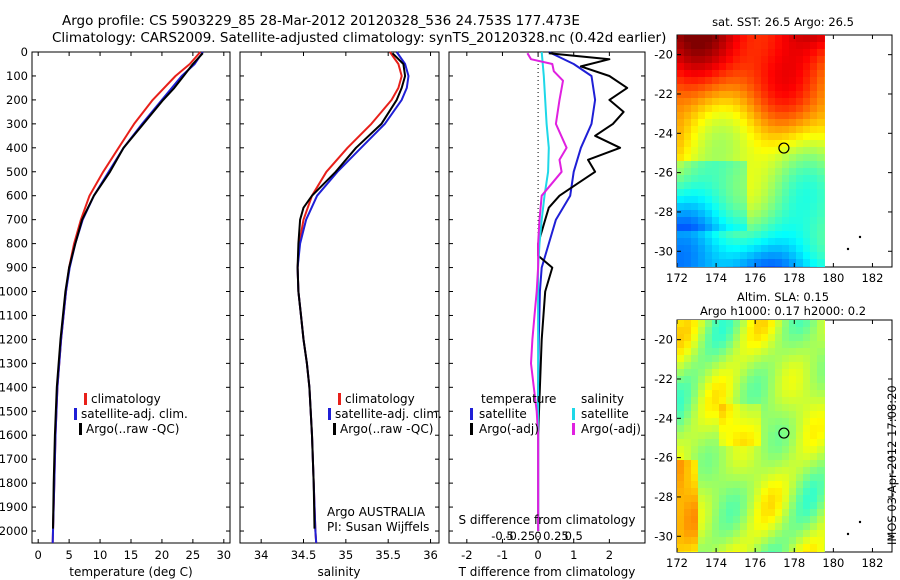  I want to click on x-tick-label: 36, so click(430, 555).